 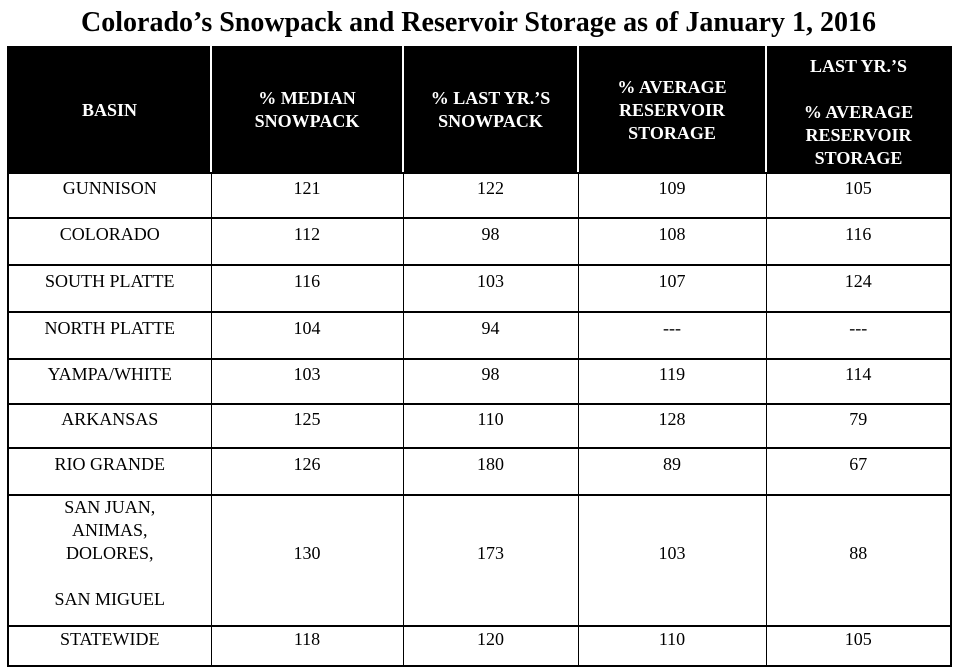 What do you see at coordinates (307, 195) in the screenshot?
I see `value-cell: 121` at bounding box center [307, 195].